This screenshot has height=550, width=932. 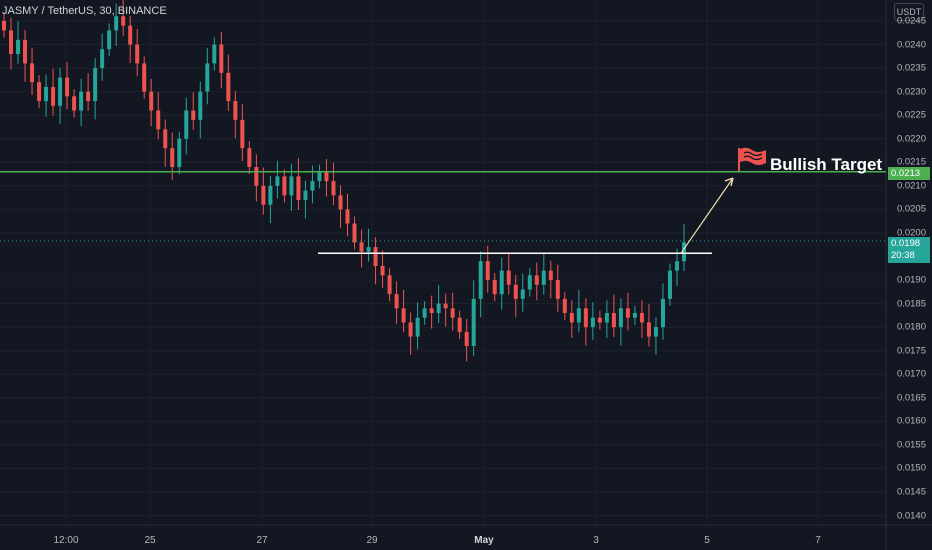 What do you see at coordinates (752, 159) in the screenshot?
I see `flag-icon` at bounding box center [752, 159].